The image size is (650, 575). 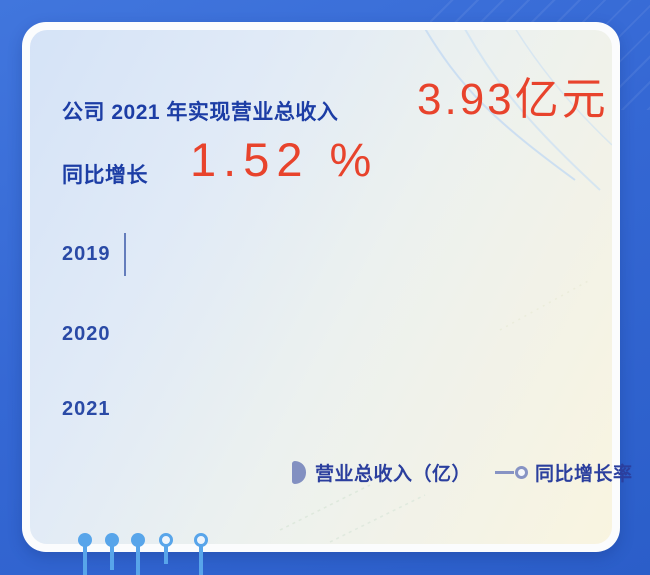 What do you see at coordinates (125, 254) in the screenshot?
I see `axis-tick-line` at bounding box center [125, 254].